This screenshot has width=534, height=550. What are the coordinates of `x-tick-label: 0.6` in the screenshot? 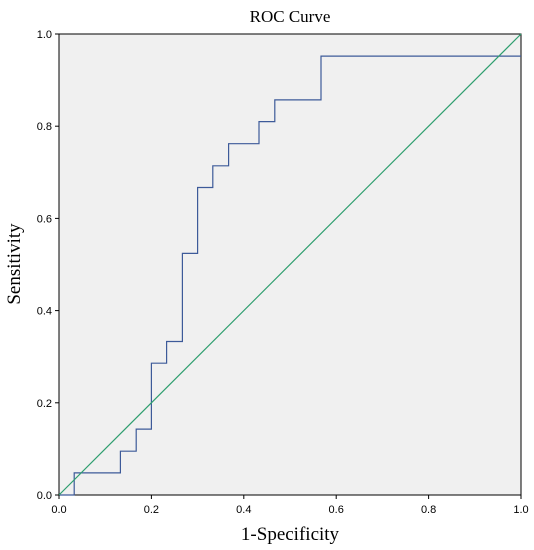 It's located at (336, 510).